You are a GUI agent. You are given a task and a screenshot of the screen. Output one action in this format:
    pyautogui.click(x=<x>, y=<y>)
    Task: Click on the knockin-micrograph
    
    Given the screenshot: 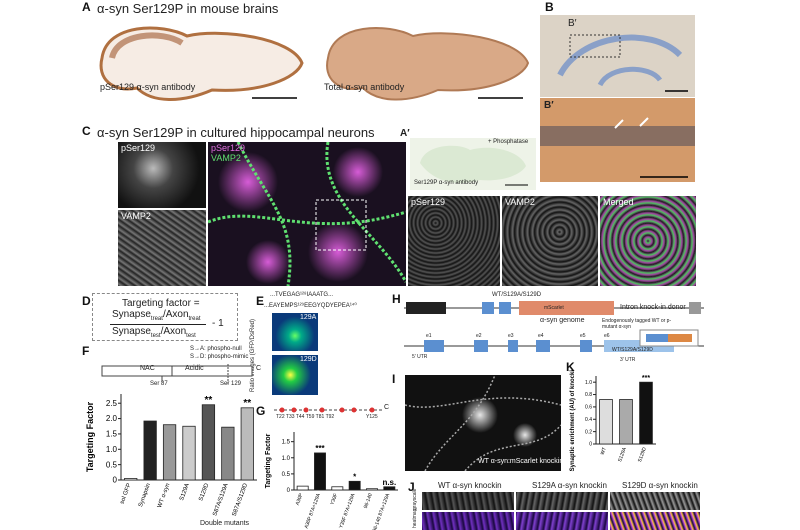 What is the action you would take?
    pyautogui.click(x=483, y=423)
    